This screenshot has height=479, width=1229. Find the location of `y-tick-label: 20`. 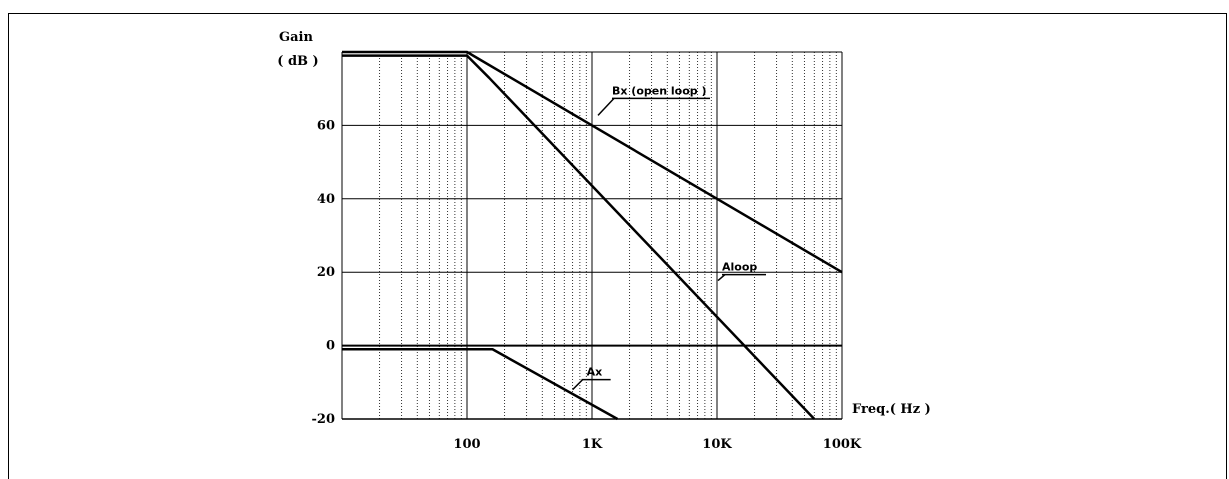

y-tick-label: 20 is located at coordinates (326, 272).